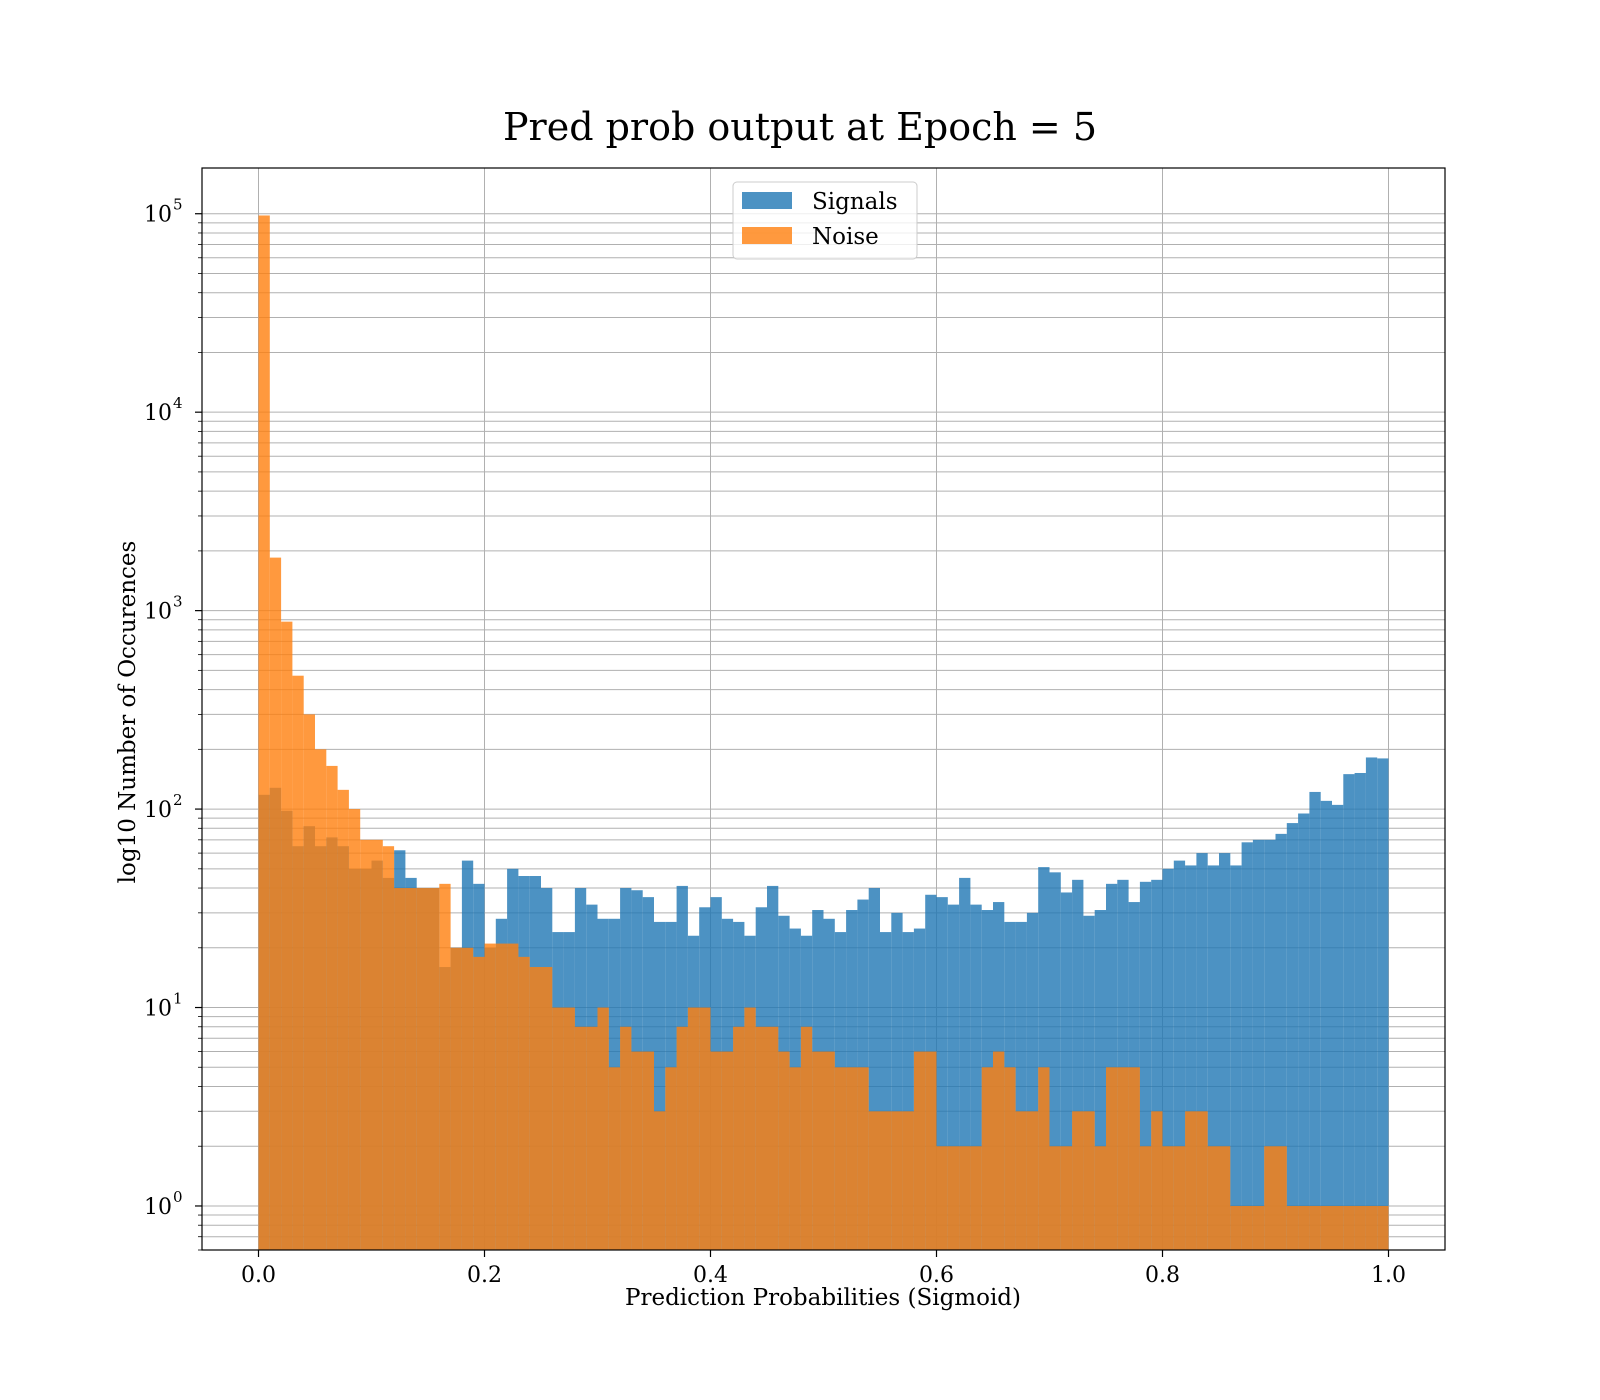 This screenshot has width=1600, height=1400. Describe the element at coordinates (178, 999) in the screenshot. I see `y-tick-label-exponent: 1` at that location.